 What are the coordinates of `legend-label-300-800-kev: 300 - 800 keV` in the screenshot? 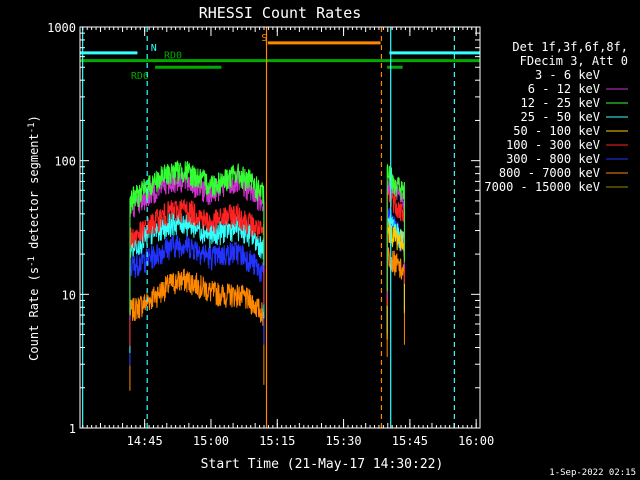 It's located at (553, 159).